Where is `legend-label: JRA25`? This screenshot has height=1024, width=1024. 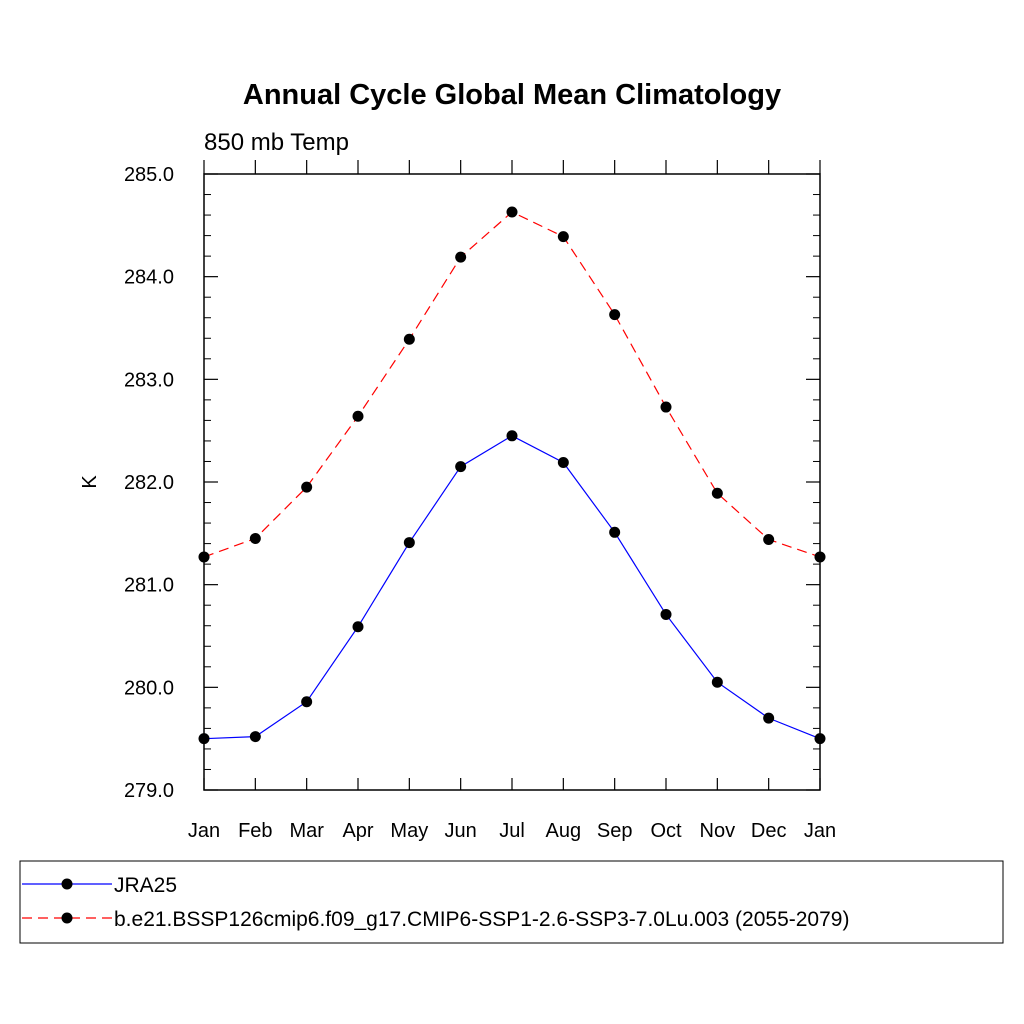 legend-label: JRA25 is located at coordinates (145, 885).